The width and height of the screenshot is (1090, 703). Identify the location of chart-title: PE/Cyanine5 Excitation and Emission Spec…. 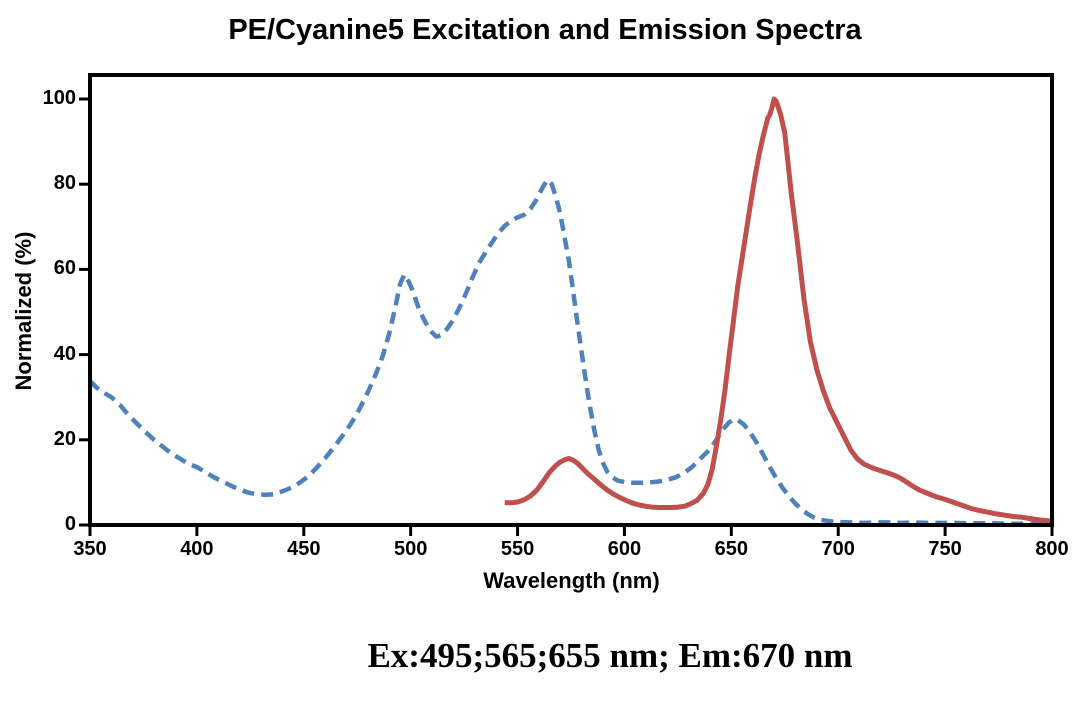
(545, 30).